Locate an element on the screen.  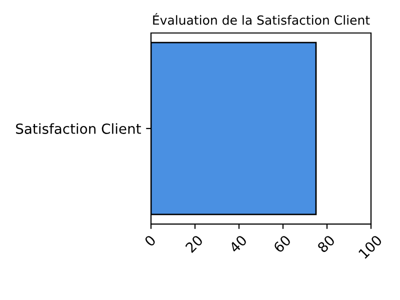
y-tick-label: Satisfaction Client is located at coordinates (78, 128).